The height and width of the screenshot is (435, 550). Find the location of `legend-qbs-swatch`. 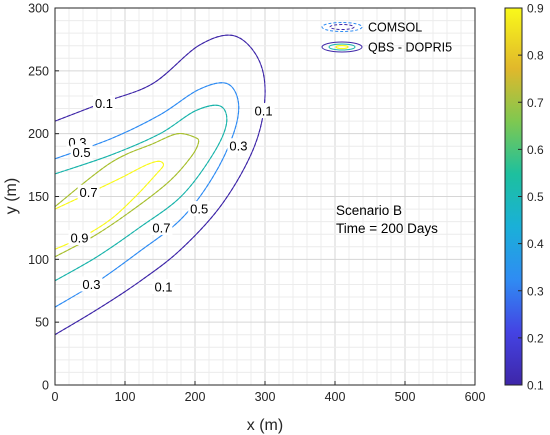

legend-qbs-swatch is located at coordinates (342, 47).